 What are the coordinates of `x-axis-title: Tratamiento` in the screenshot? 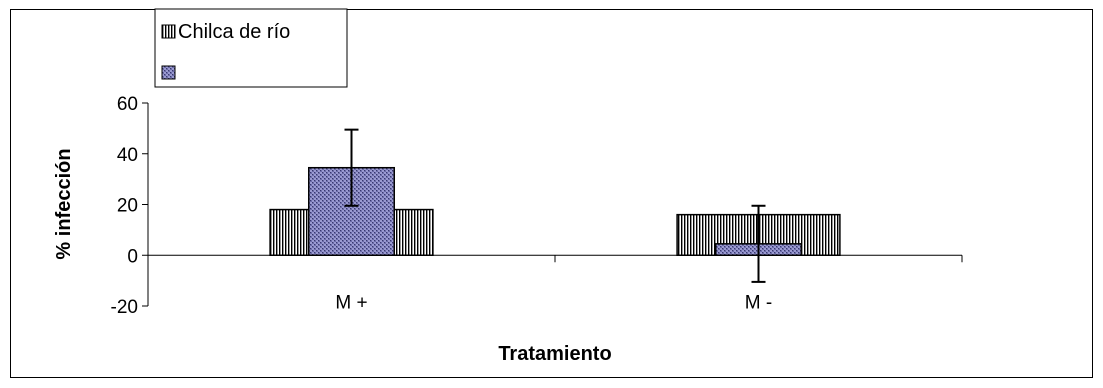 It's located at (554, 354).